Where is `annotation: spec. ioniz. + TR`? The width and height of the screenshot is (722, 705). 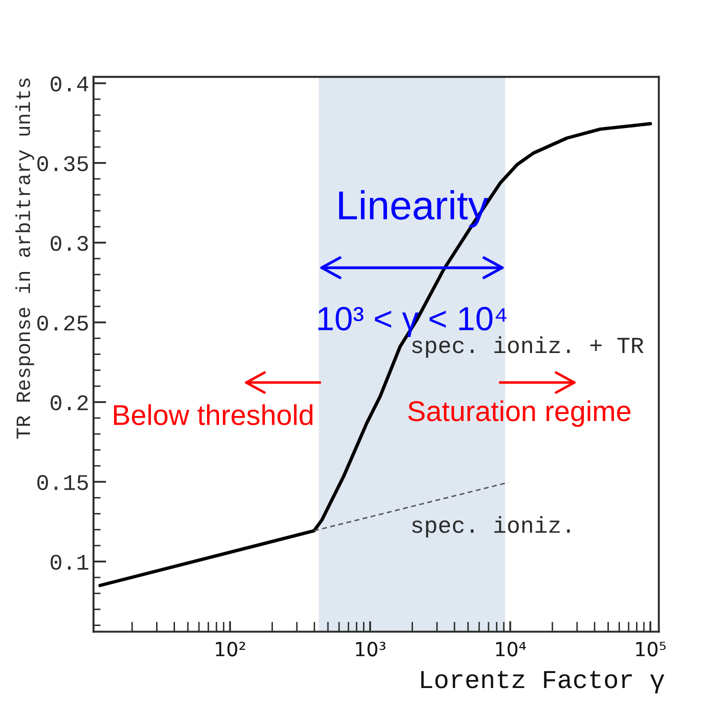 annotation: spec. ioniz. + TR is located at coordinates (528, 347).